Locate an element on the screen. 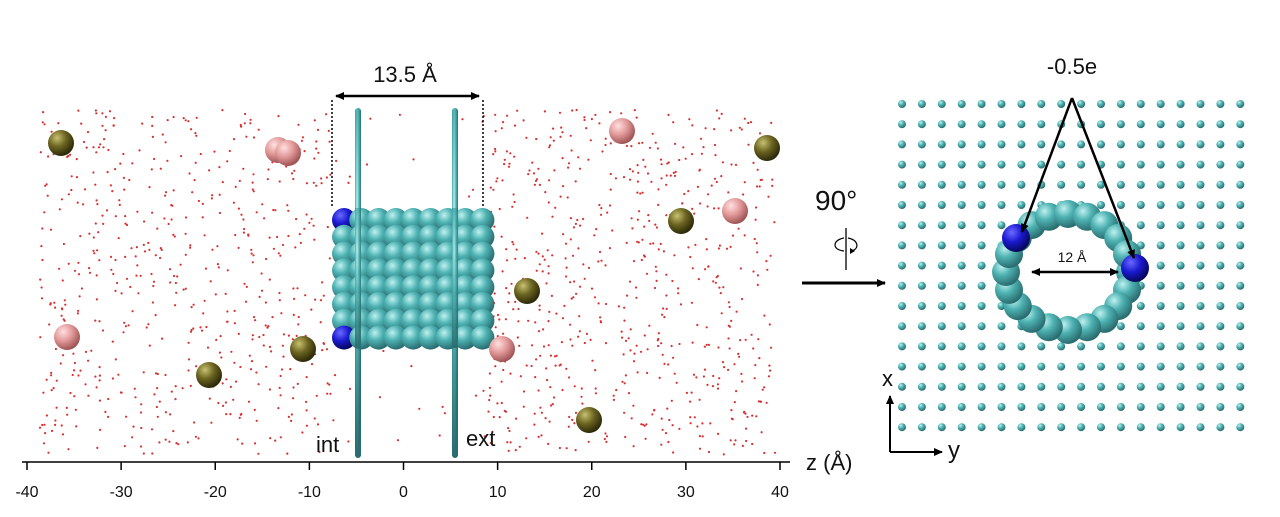  anion-sphere is located at coordinates (67, 337).